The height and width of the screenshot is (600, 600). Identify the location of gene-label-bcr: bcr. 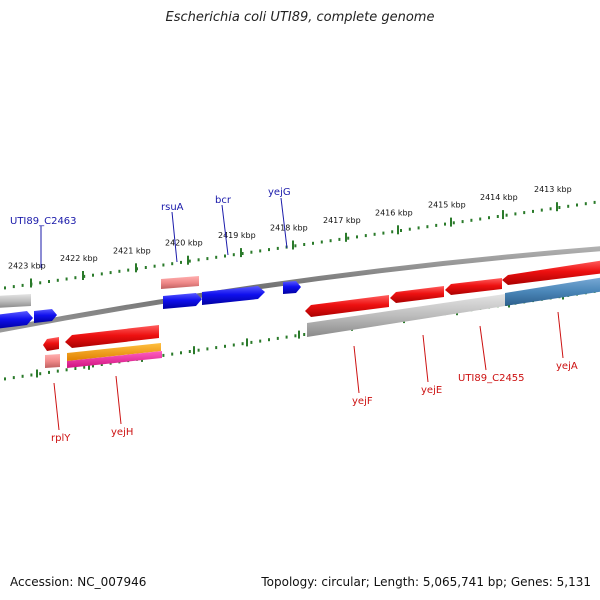
(223, 200).